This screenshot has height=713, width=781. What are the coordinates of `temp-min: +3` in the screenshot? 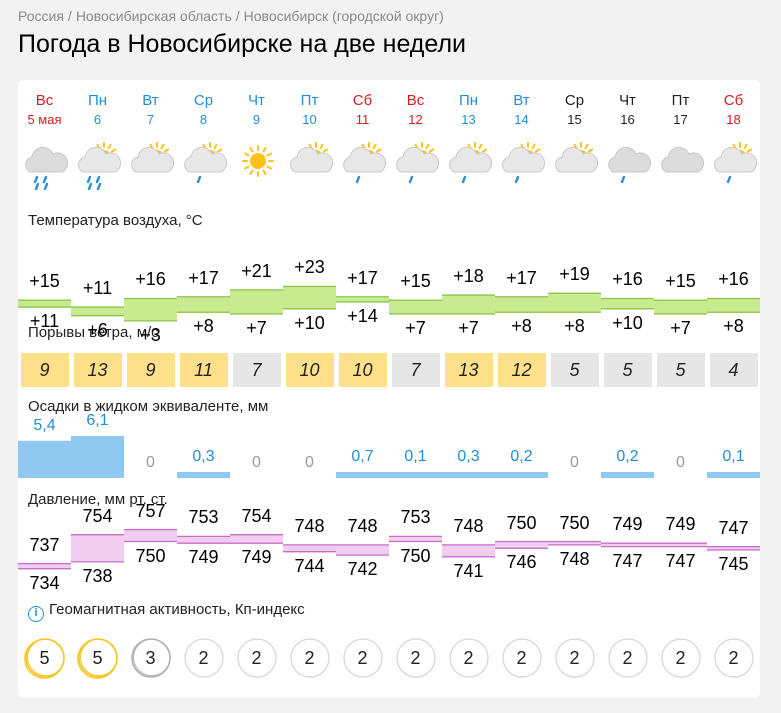 It's located at (150, 334).